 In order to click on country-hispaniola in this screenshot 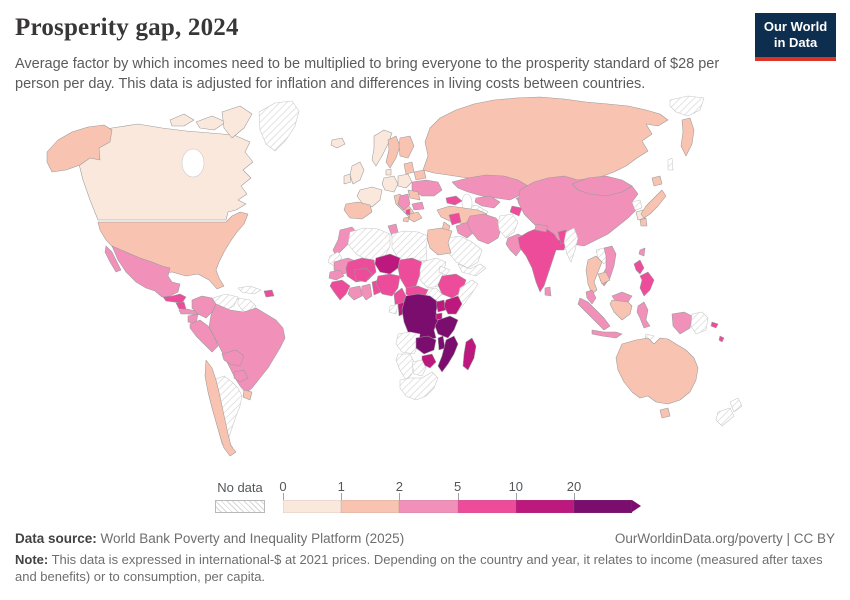, I will do `click(269, 293)`.